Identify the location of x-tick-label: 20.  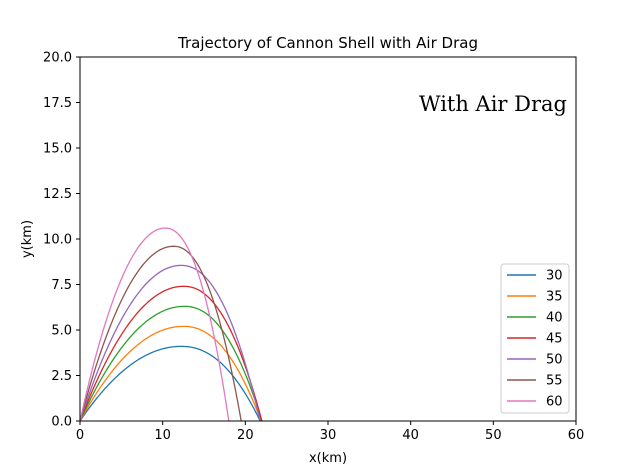
(245, 435).